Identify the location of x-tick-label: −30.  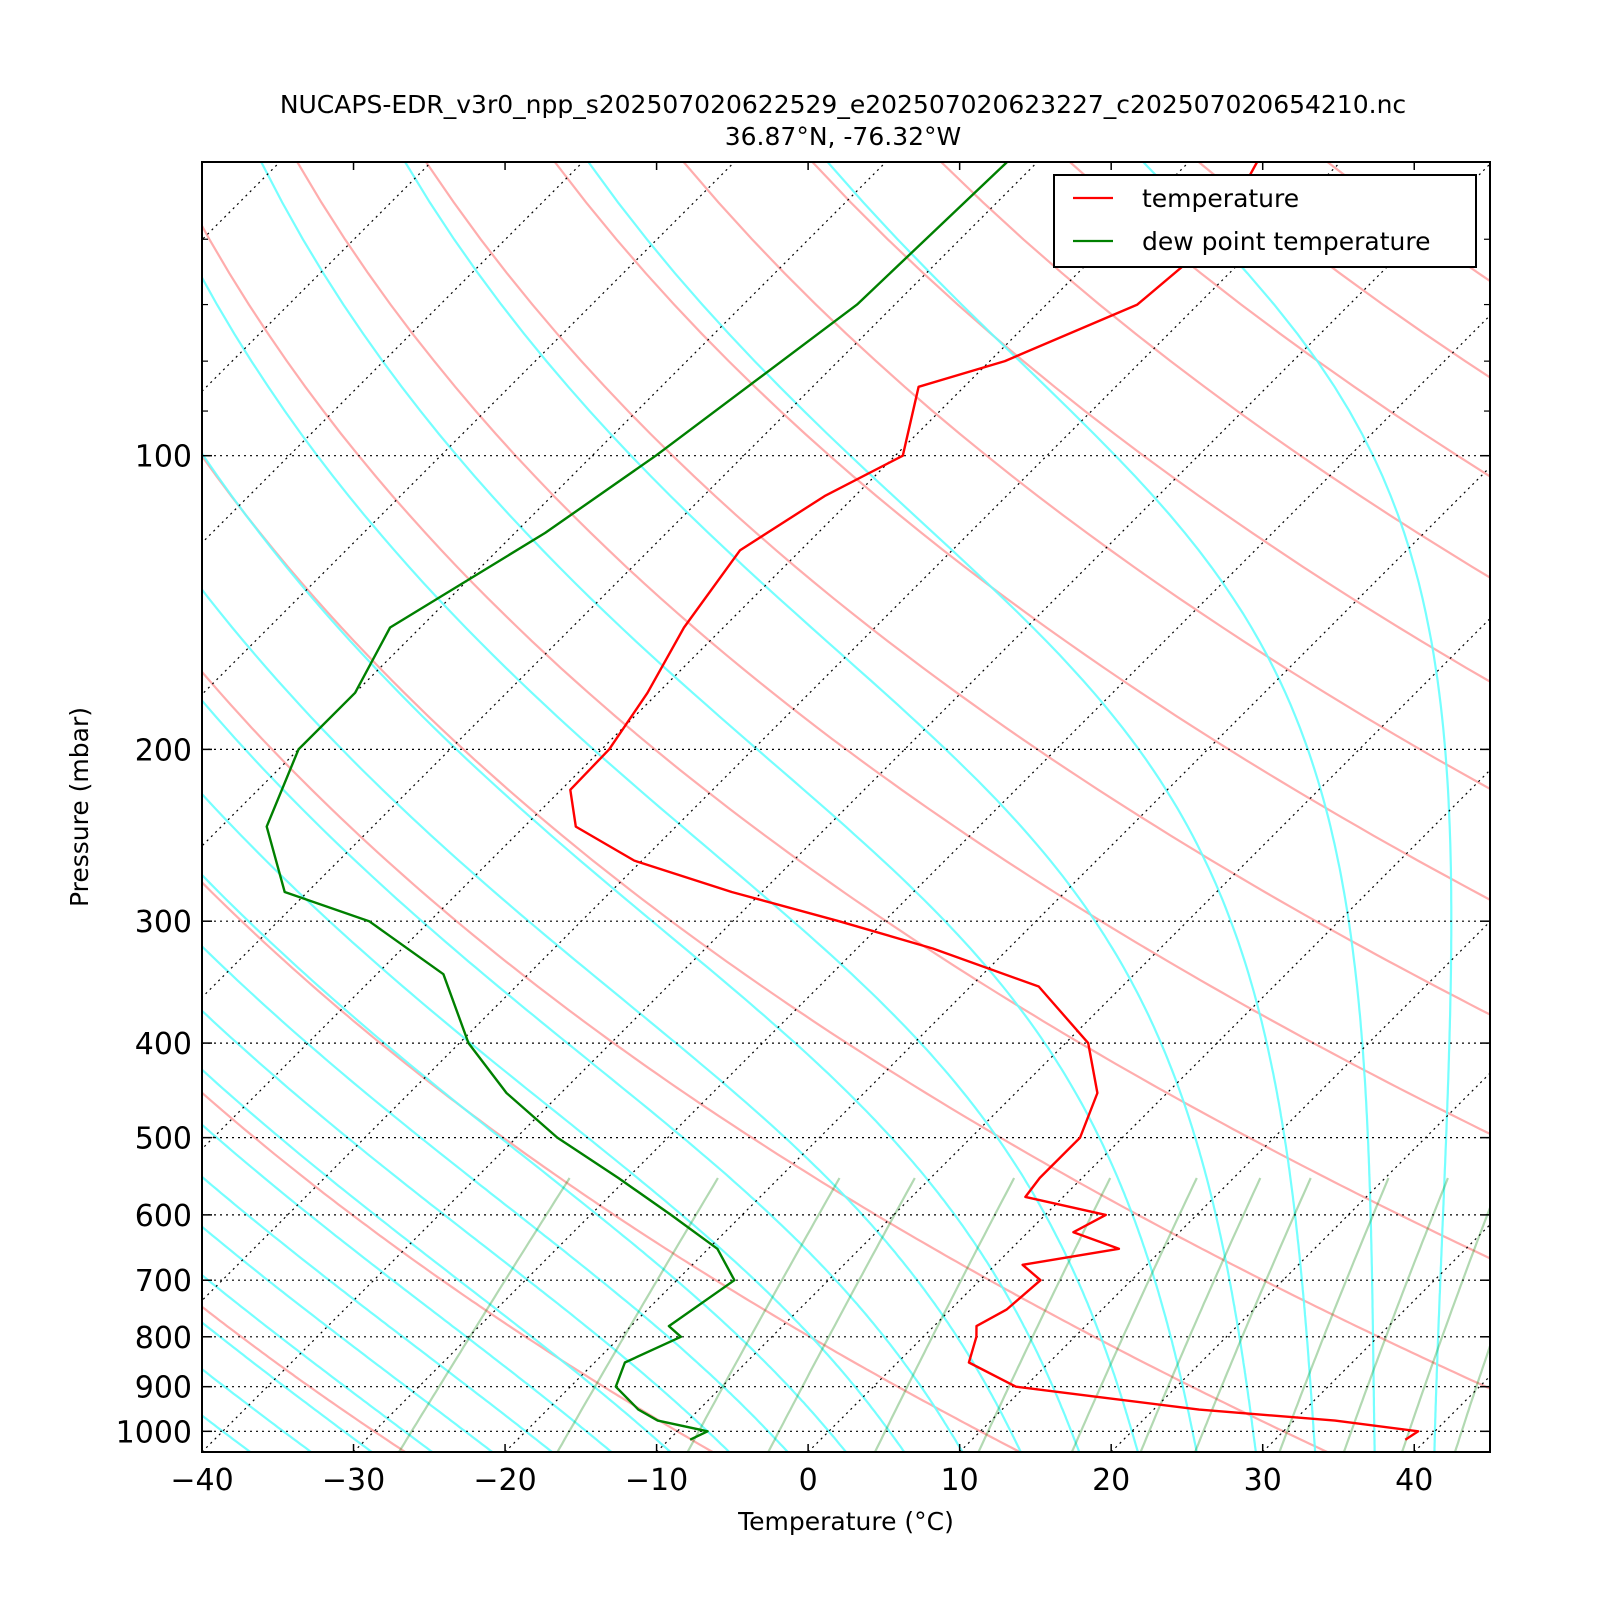
(353, 1480).